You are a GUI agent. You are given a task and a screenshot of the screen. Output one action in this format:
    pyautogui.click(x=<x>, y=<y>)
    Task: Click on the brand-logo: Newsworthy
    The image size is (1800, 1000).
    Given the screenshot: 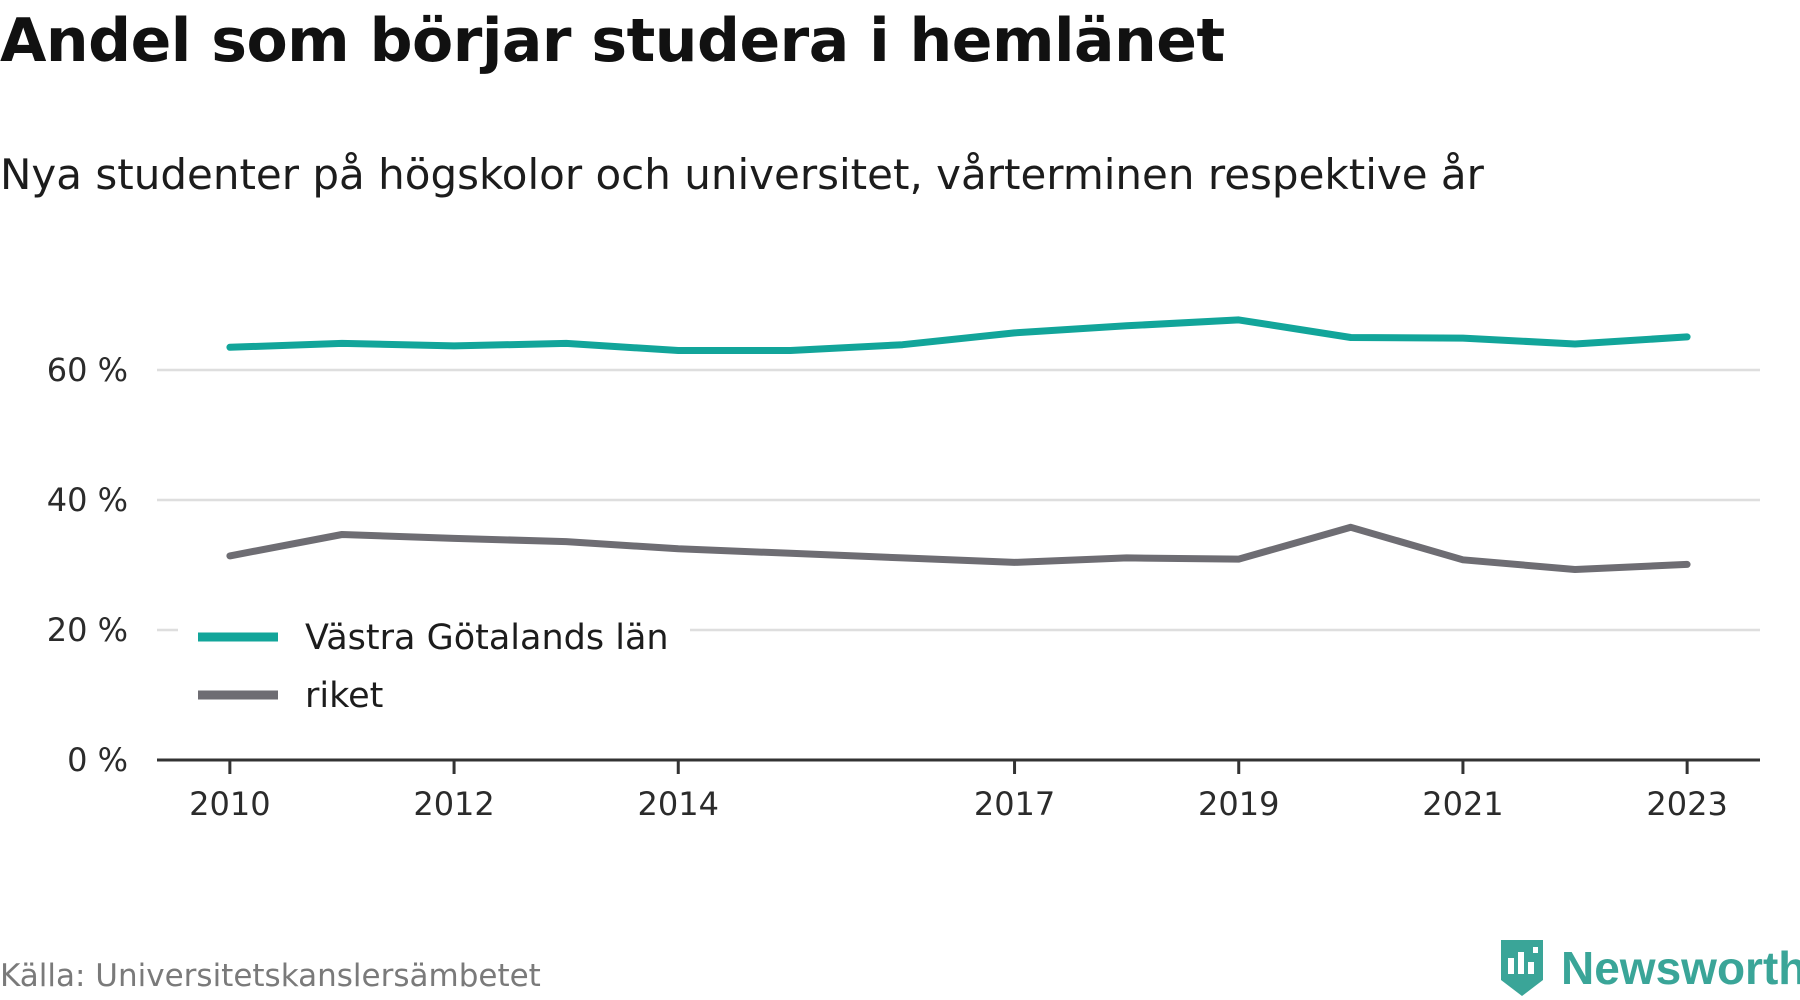 What is the action you would take?
    pyautogui.click(x=1648, y=968)
    